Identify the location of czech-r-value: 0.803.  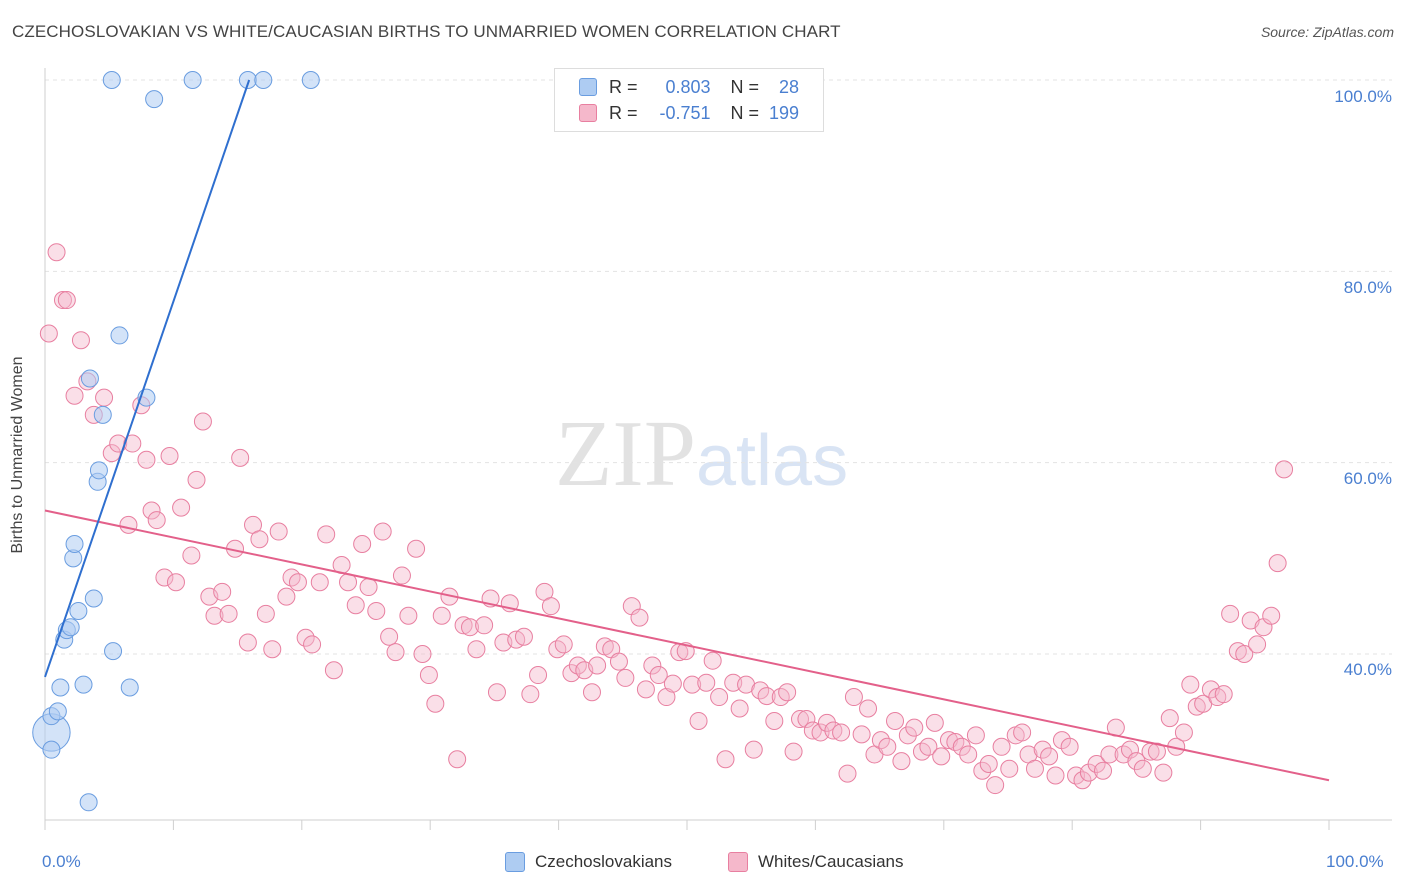
(688, 86).